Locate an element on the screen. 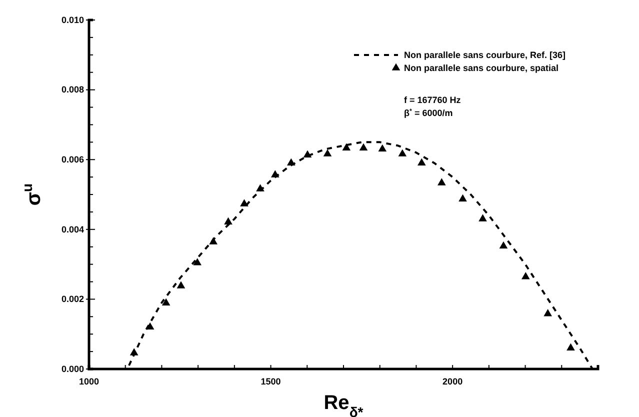 The height and width of the screenshot is (417, 639). y-tick-label: 0.004 is located at coordinates (72, 229).